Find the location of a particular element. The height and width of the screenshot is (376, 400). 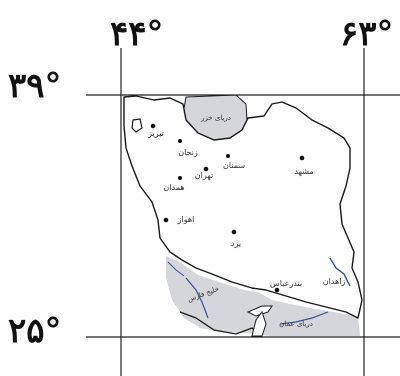

city-dot-yazd is located at coordinates (234, 232).